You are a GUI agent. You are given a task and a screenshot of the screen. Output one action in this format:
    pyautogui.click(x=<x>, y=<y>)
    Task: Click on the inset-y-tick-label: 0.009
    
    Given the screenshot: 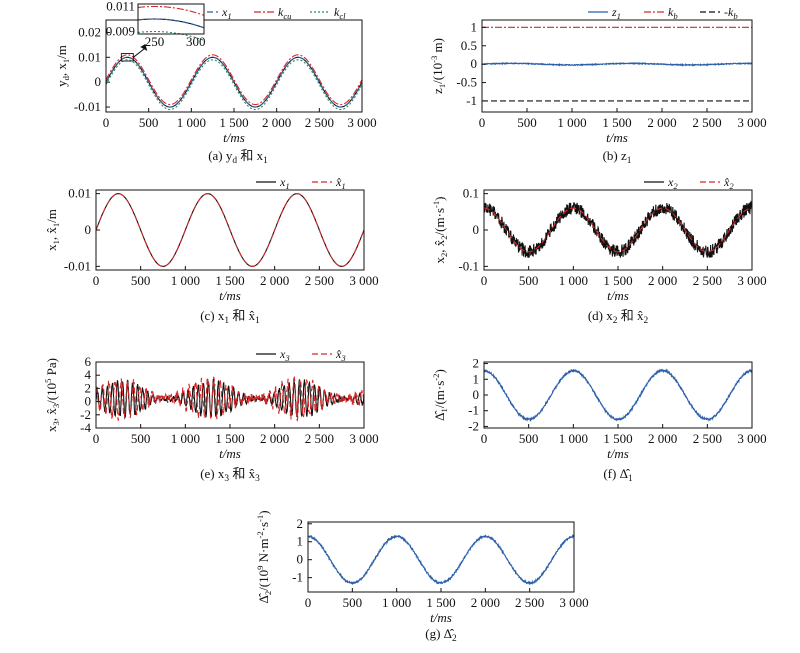 What is the action you would take?
    pyautogui.click(x=120, y=31)
    